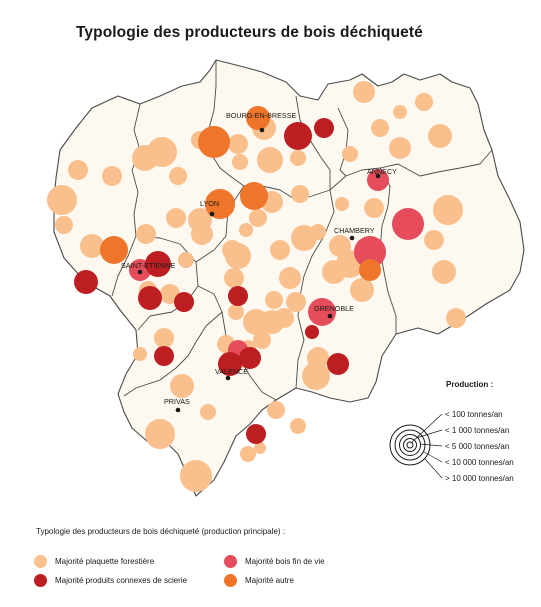 The width and height of the screenshot is (541, 607). Describe the element at coordinates (354, 230) in the screenshot. I see `city-label-chambery: CHAMBERY` at that location.